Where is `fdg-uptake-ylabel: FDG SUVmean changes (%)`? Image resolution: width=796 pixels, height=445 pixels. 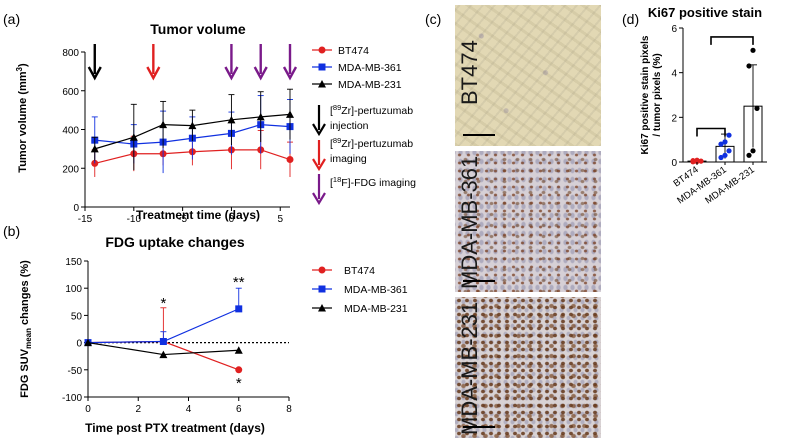 fdg-uptake-ylabel: FDG SUVmean changes (%) is located at coordinates (26, 329).